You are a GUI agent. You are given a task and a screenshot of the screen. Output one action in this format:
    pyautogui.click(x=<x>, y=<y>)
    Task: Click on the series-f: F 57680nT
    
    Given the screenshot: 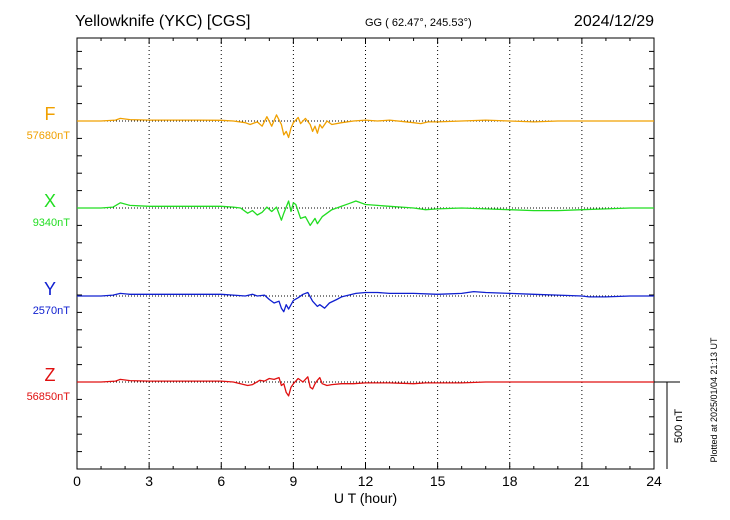 What is the action you would take?
    pyautogui.click(x=340, y=123)
    